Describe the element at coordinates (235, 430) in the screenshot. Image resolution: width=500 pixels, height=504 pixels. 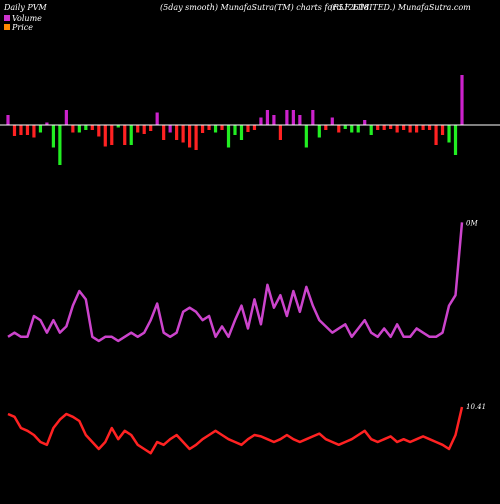
I see `price-series-line` at that location.